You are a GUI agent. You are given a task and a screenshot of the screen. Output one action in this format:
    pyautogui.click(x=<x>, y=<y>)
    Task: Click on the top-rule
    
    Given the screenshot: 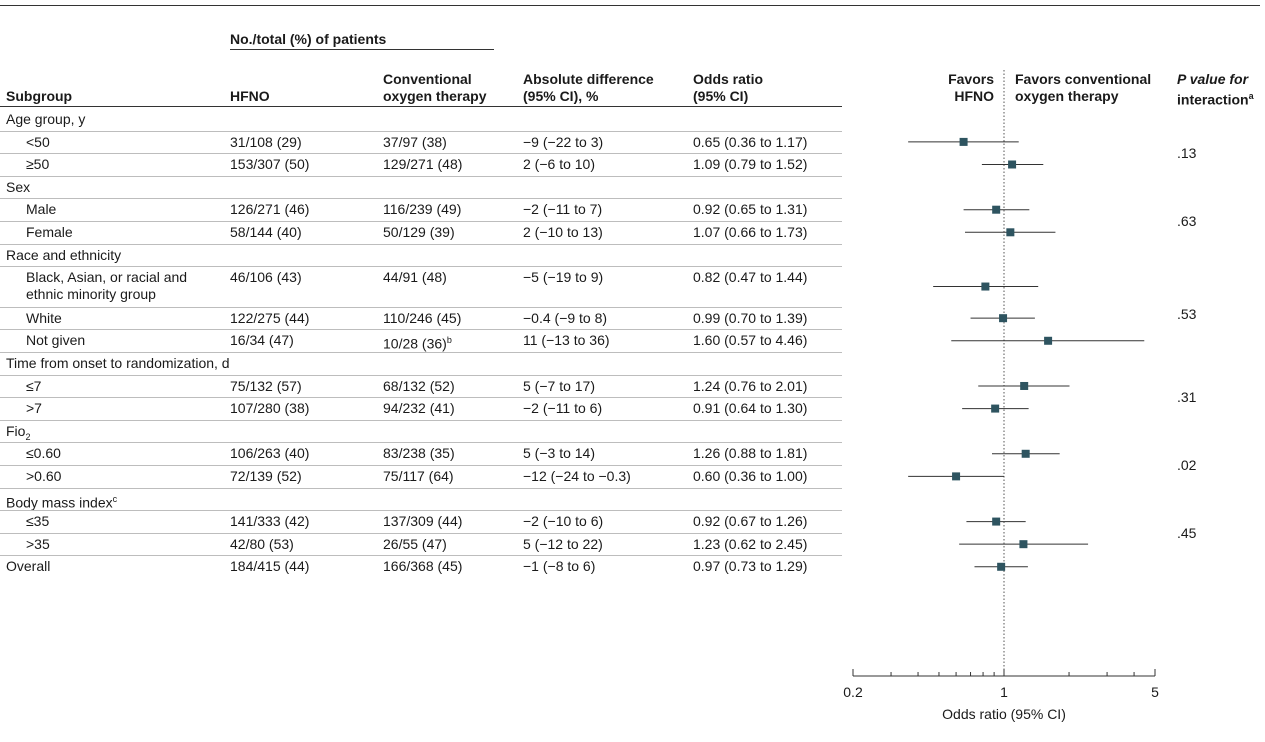 What is the action you would take?
    pyautogui.click(x=630, y=5)
    